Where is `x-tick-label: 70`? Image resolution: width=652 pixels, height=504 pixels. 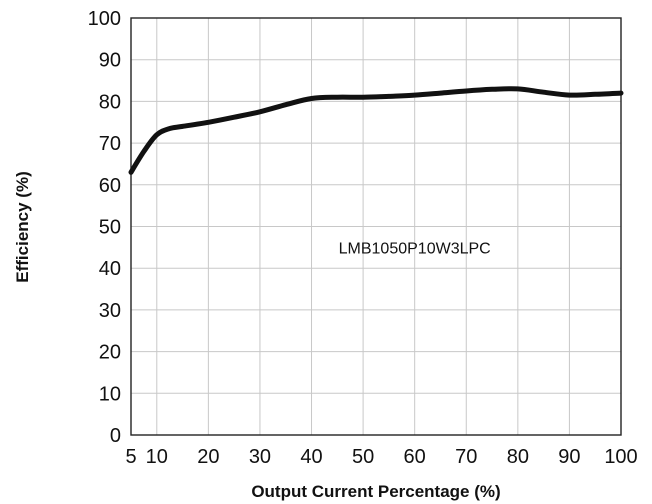
x-tick-label: 70 is located at coordinates (466, 457).